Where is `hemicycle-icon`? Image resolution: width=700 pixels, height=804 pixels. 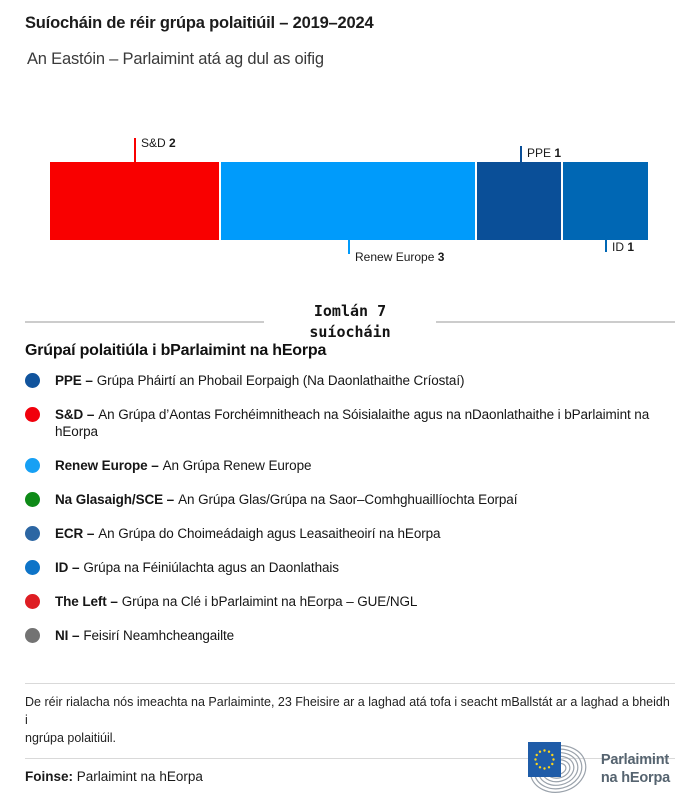
hemicycle-icon is located at coordinates (560, 769).